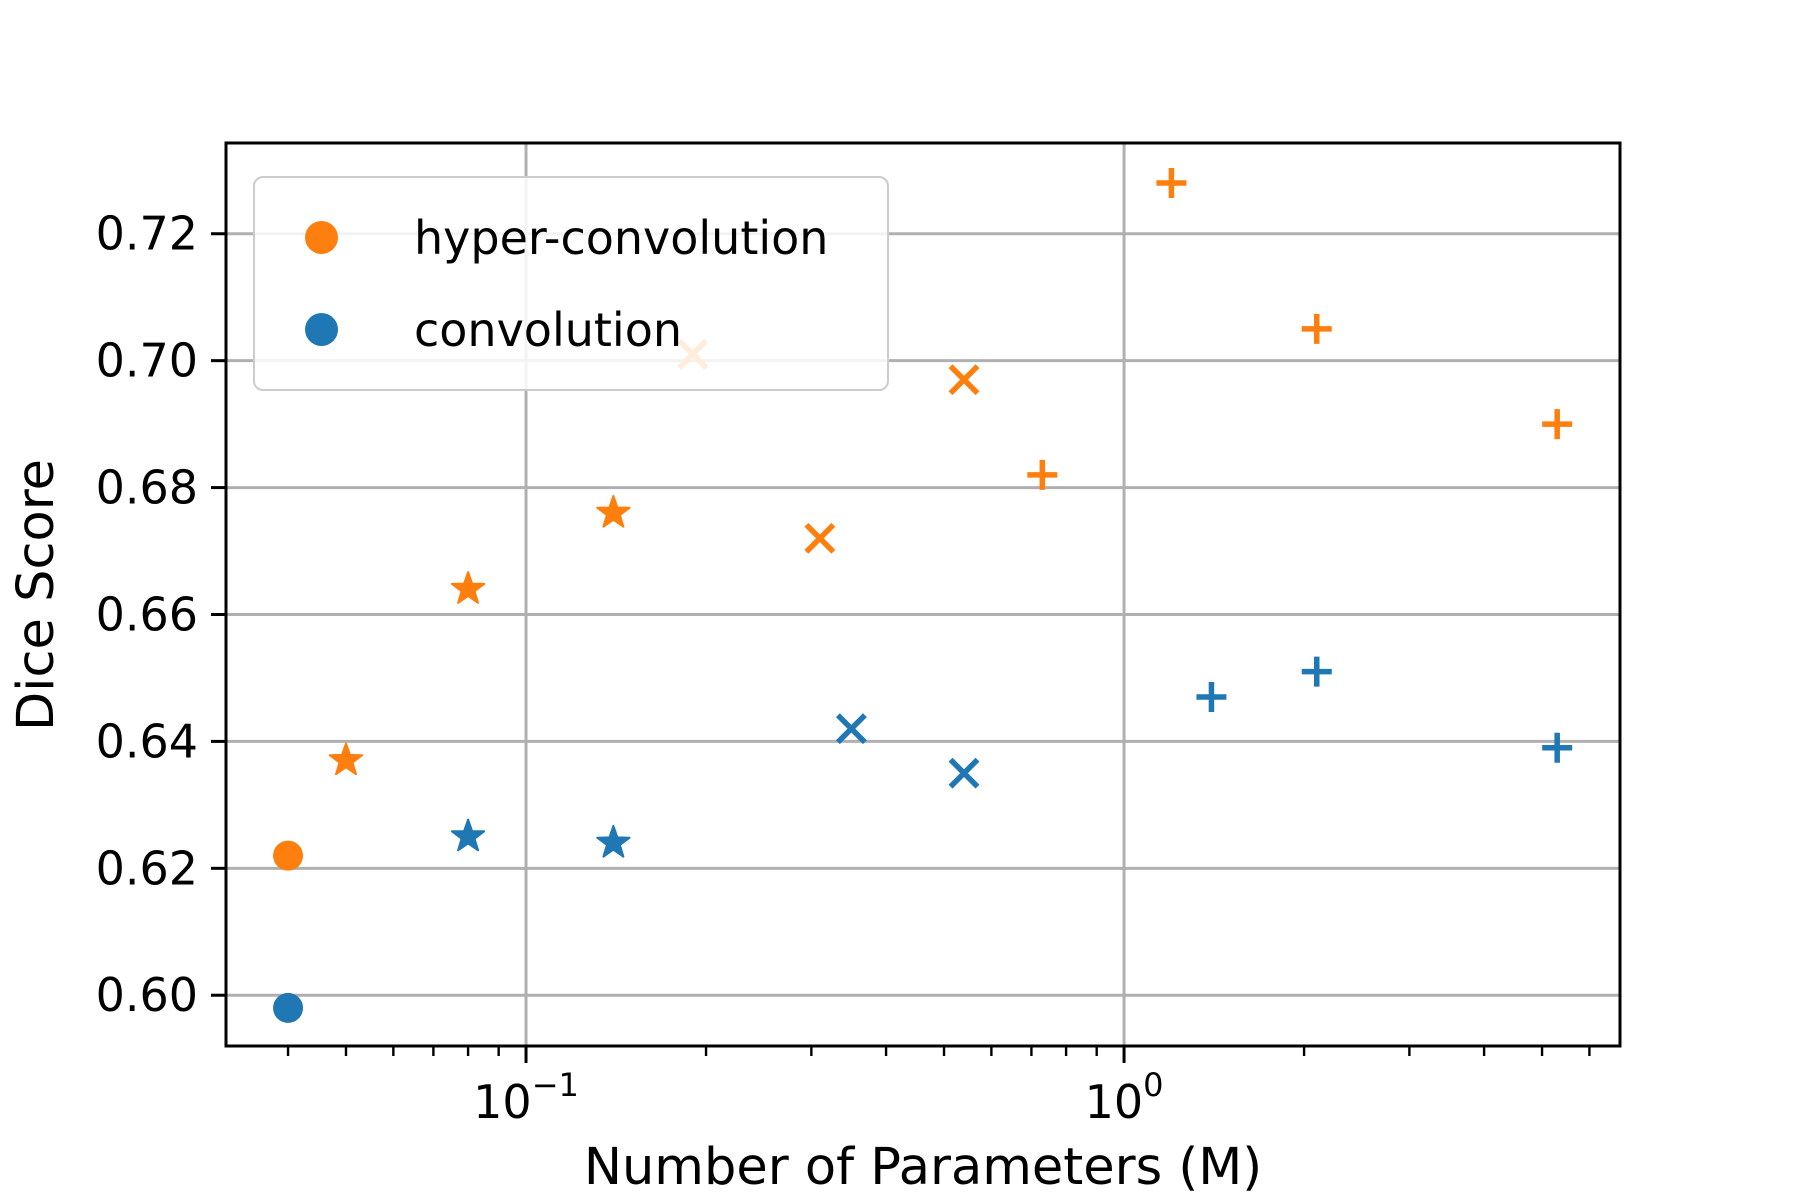  What do you see at coordinates (147, 488) in the screenshot?
I see `y-tick-label: 0.68` at bounding box center [147, 488].